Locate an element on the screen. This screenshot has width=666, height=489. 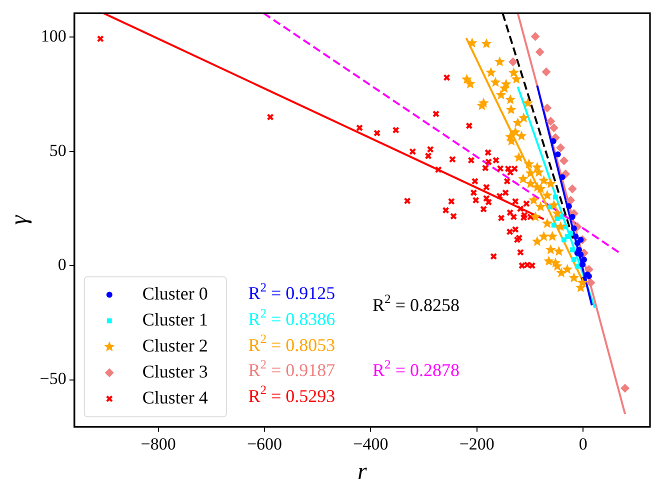
x-tick-label: −800 is located at coordinates (158, 444).